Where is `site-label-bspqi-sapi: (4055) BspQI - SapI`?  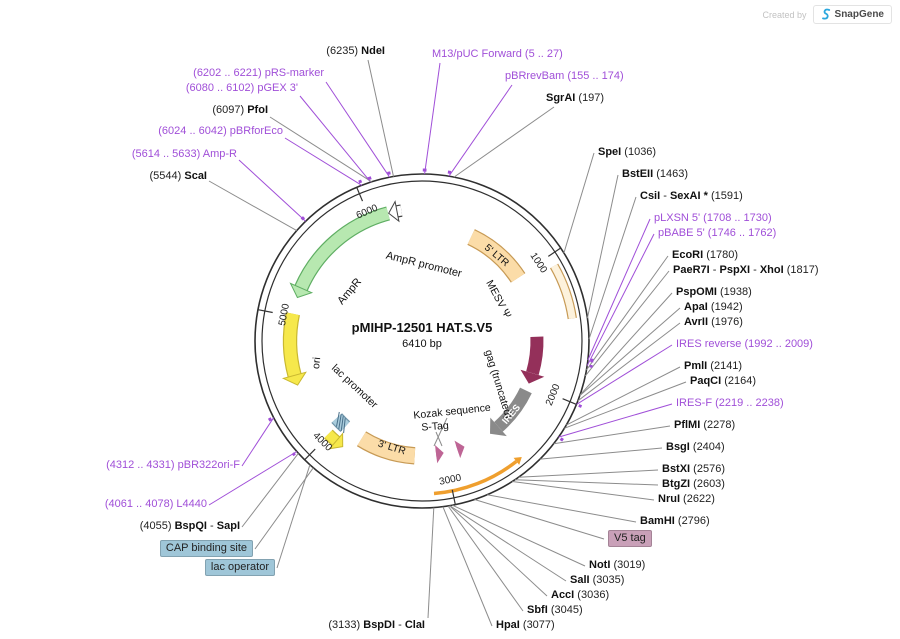 site-label-bspqi-sapi: (4055) BspQI - SapI is located at coordinates (190, 526).